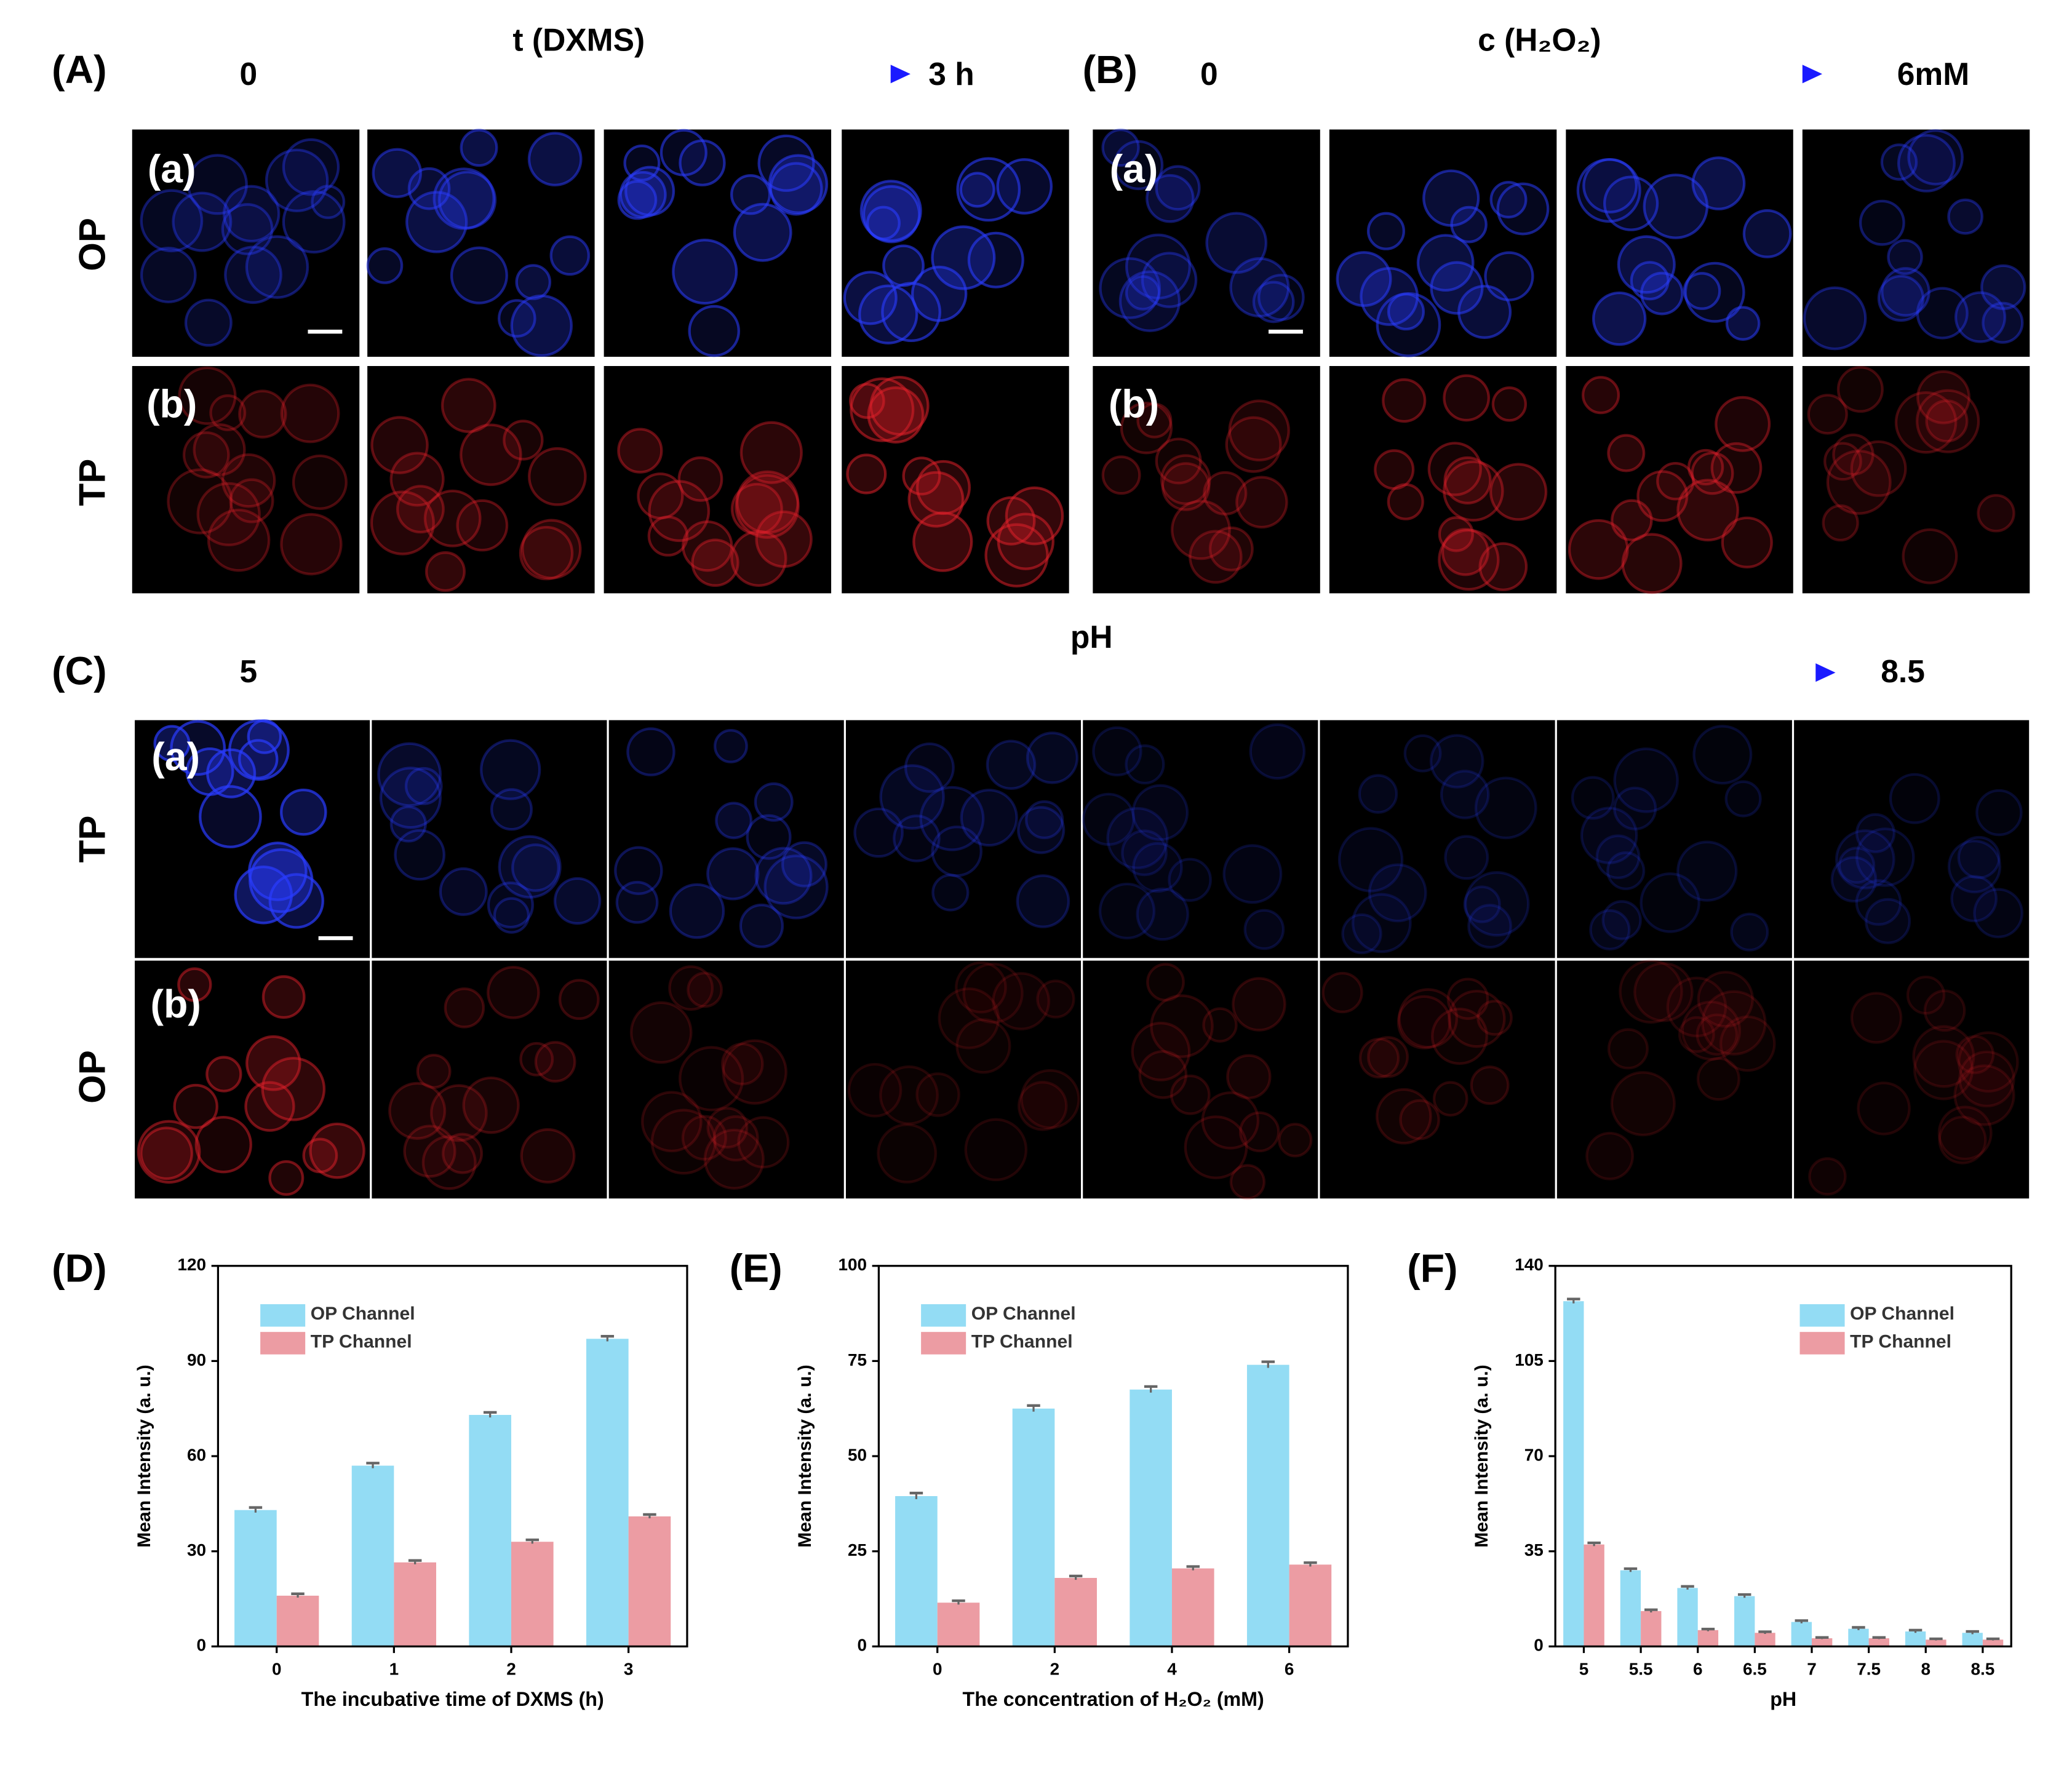 The height and width of the screenshot is (1768, 2072). I want to click on x-tick-label: 0, so click(277, 1668).